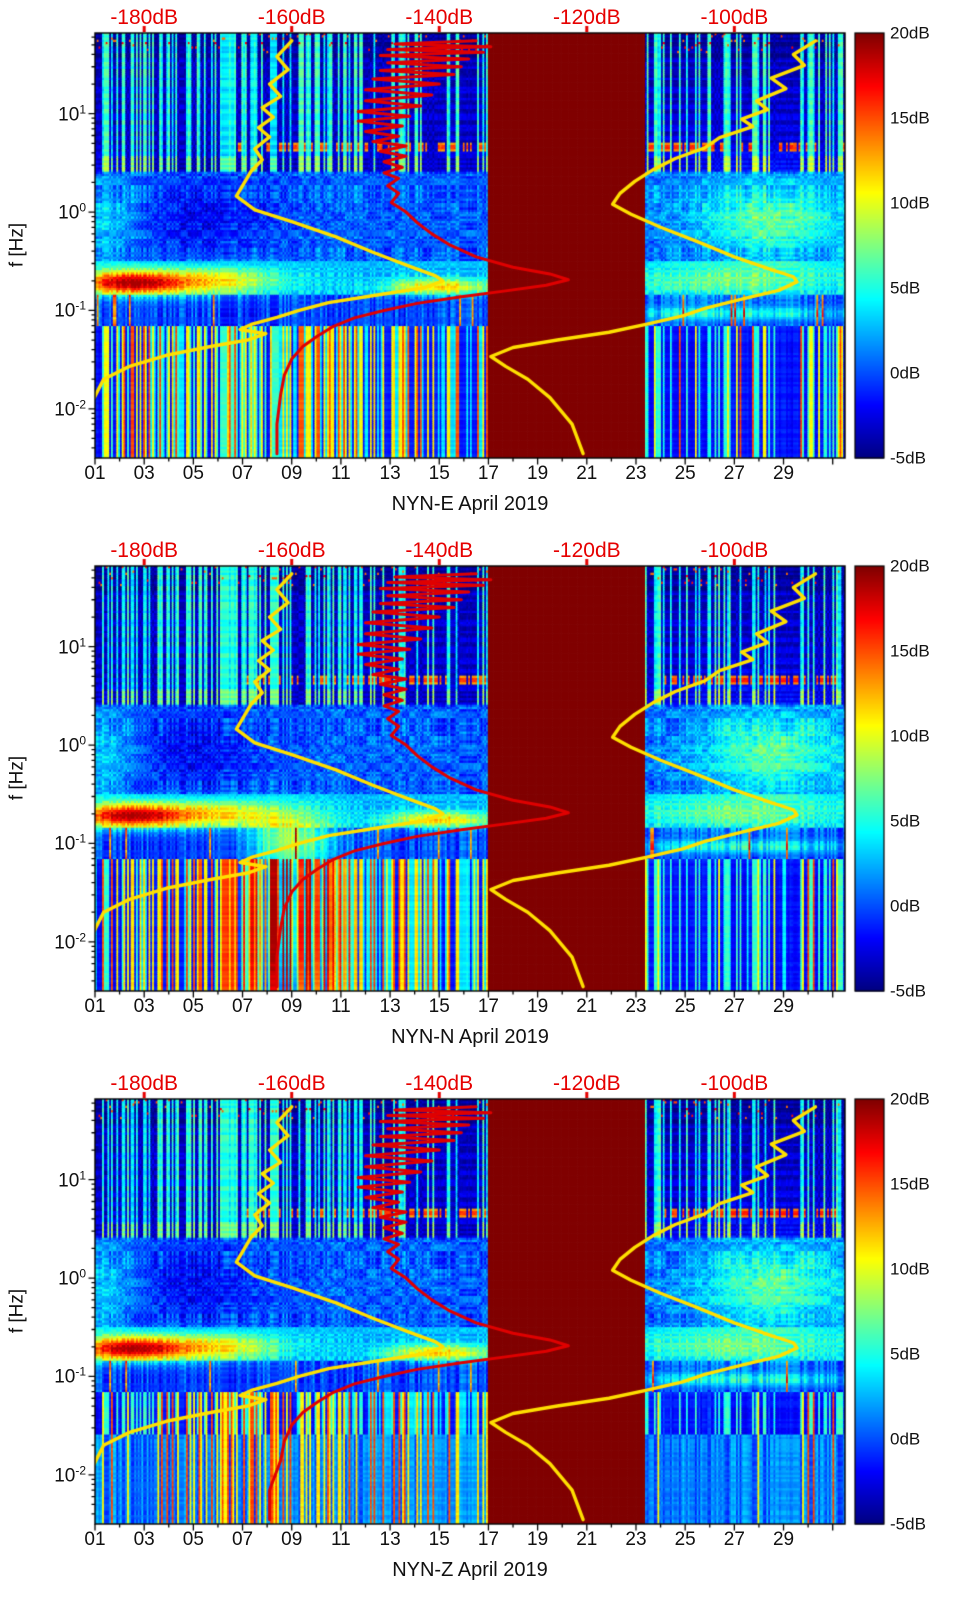 This screenshot has width=962, height=1599. I want to click on x-axis-title: NYN-Z April 2019, so click(470, 1570).